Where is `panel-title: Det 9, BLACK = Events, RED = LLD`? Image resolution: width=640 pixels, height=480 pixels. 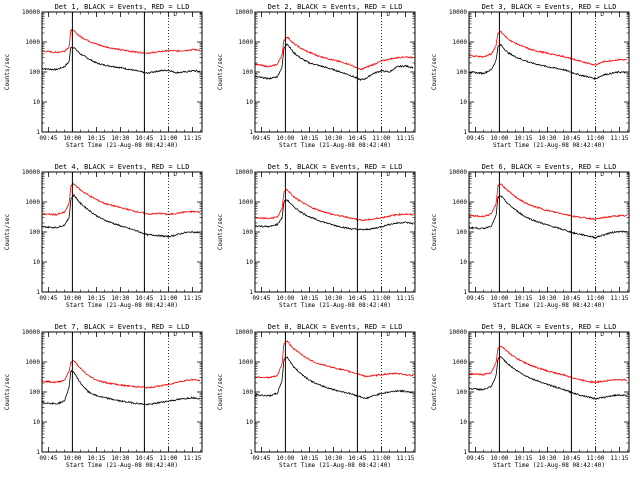 panel-title: Det 9, BLACK = Events, RED = LLD is located at coordinates (549, 327).